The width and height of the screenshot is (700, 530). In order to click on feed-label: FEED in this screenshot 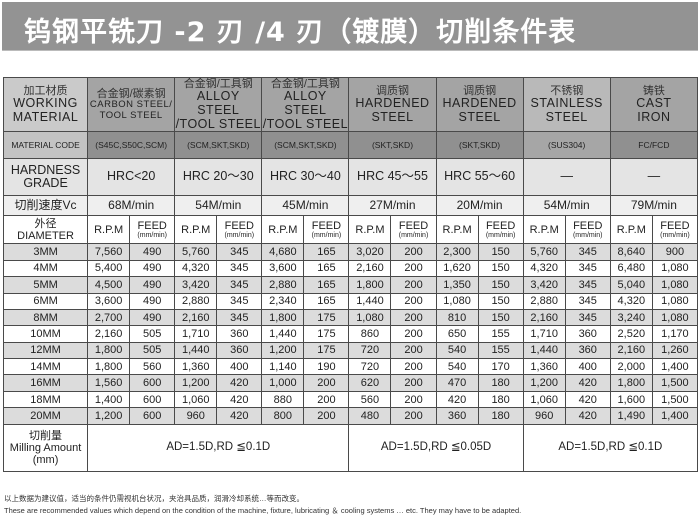, I will do `click(588, 225)`.